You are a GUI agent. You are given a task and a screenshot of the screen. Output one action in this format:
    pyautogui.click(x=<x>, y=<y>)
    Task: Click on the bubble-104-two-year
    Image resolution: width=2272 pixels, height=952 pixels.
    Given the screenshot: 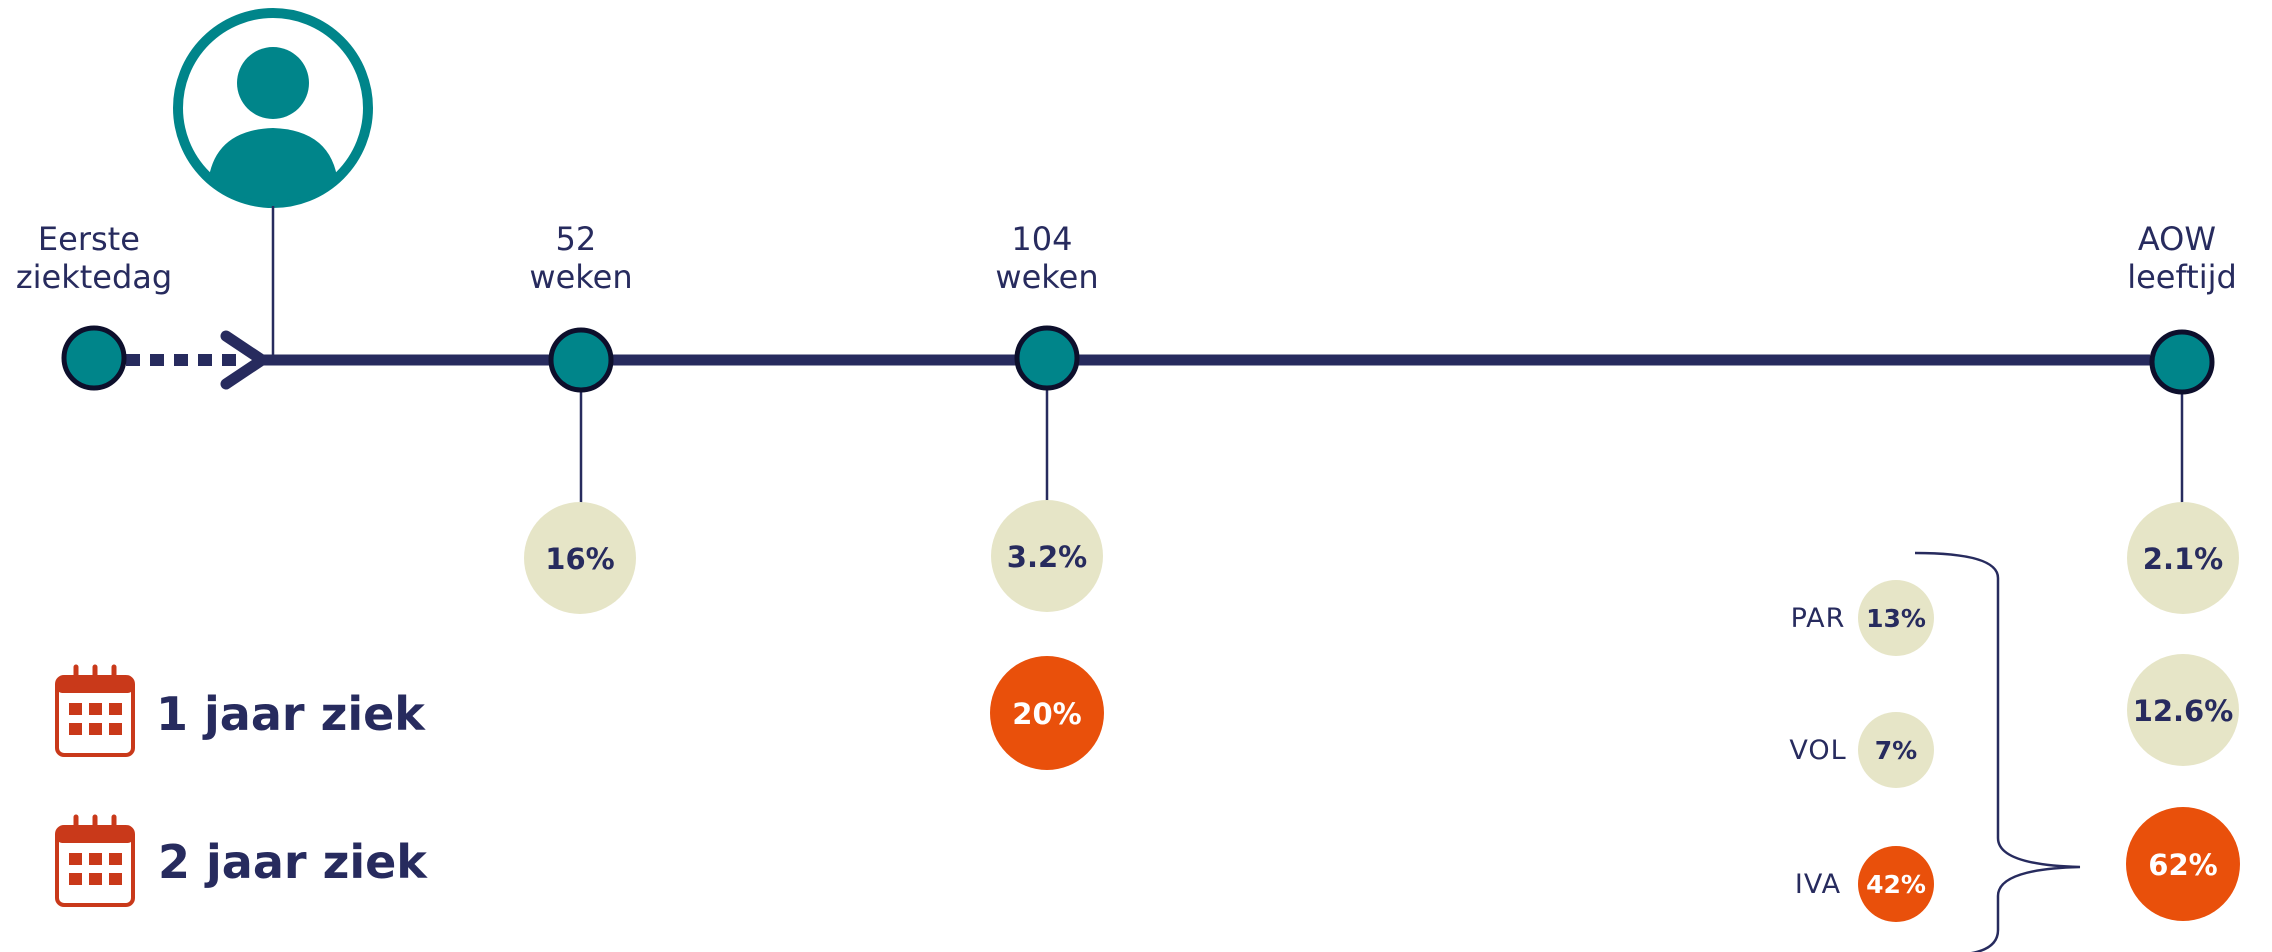 What is the action you would take?
    pyautogui.click(x=1047, y=713)
    